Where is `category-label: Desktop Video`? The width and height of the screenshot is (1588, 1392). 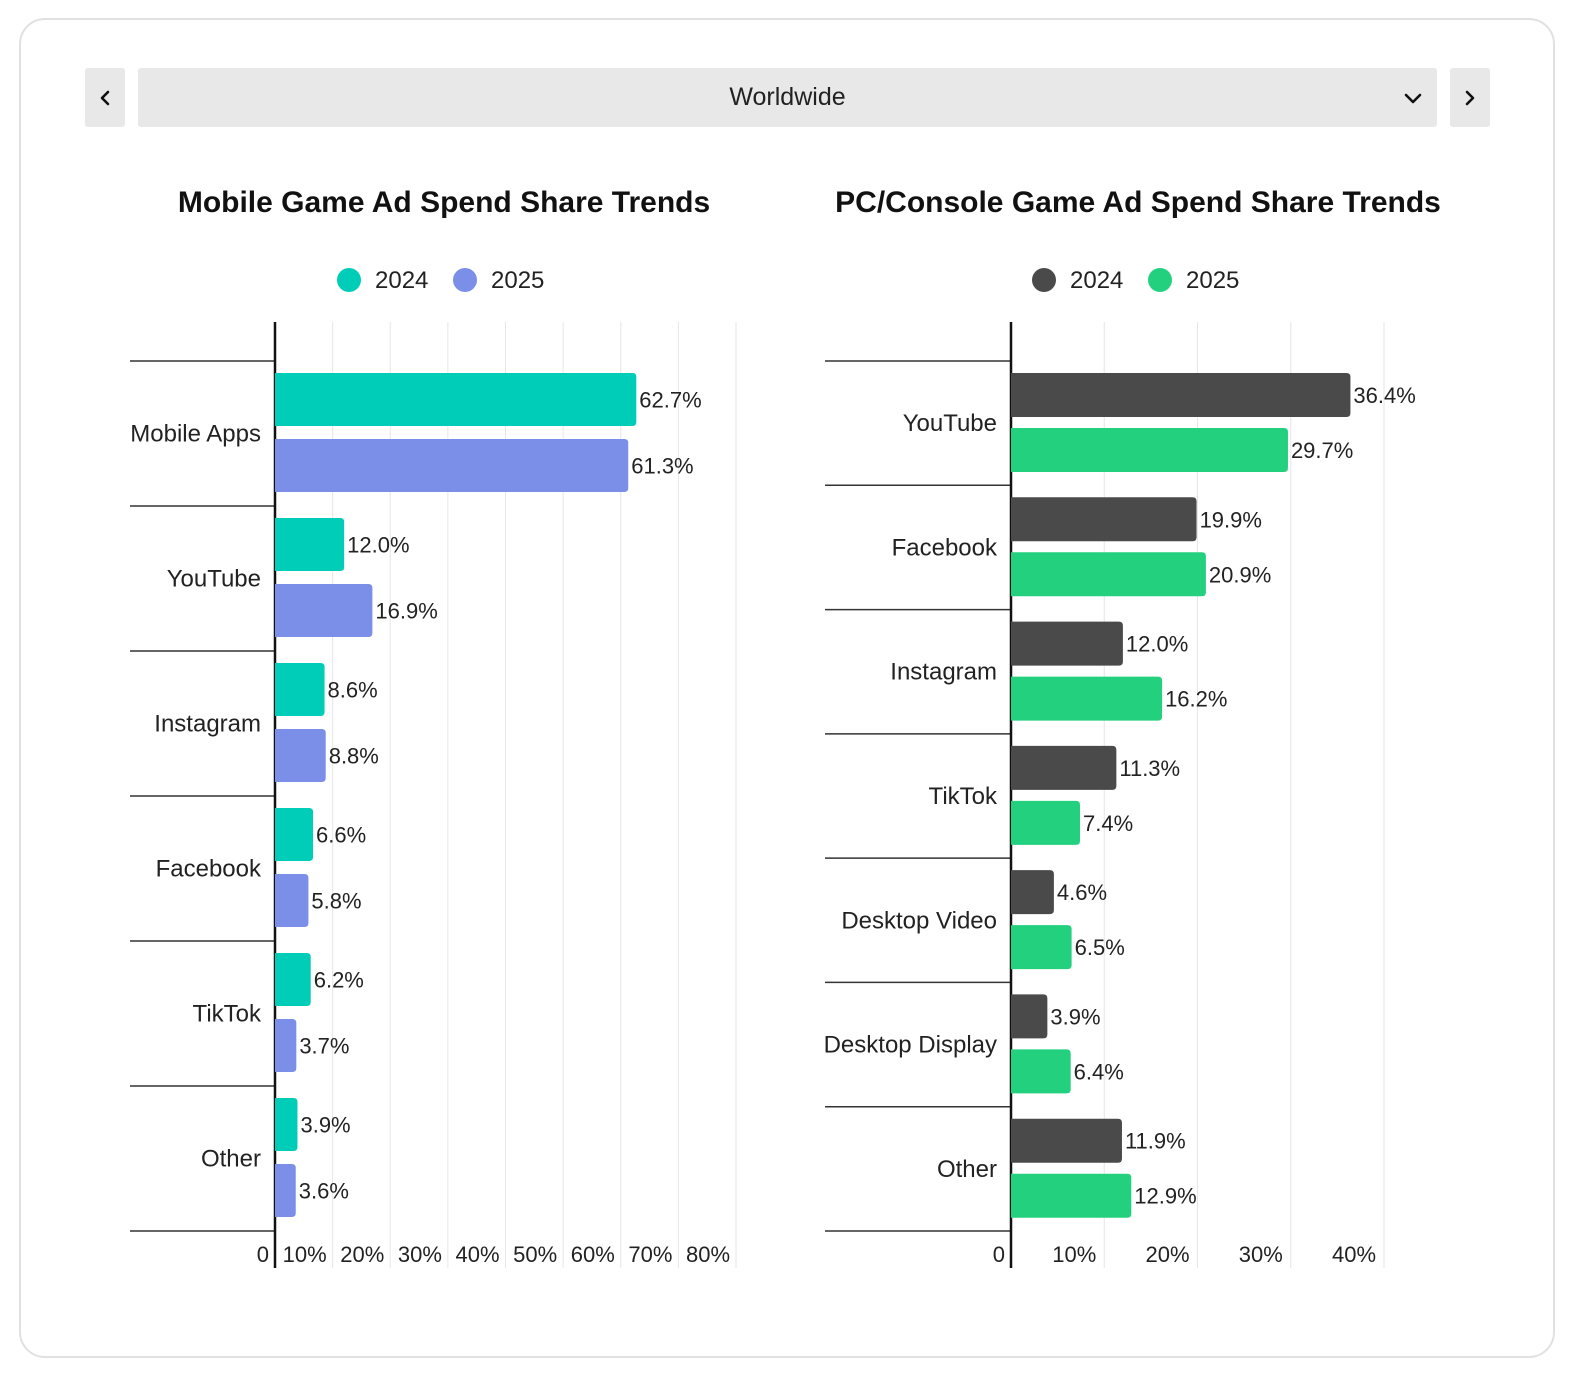
category-label: Desktop Video is located at coordinates (919, 920).